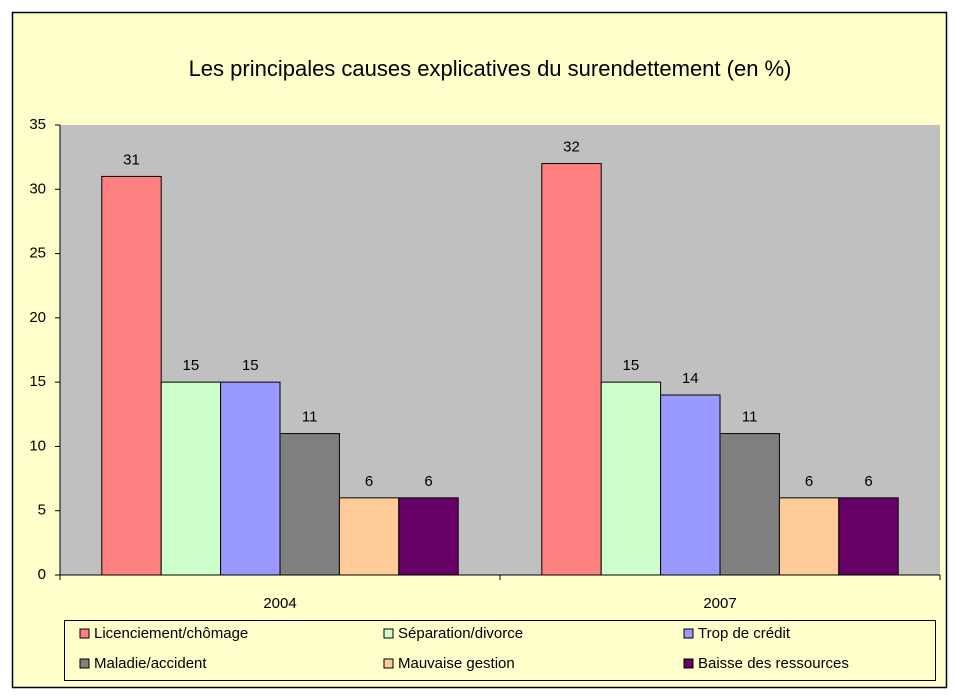  I want to click on x-tick-label: 2007, so click(719, 603).